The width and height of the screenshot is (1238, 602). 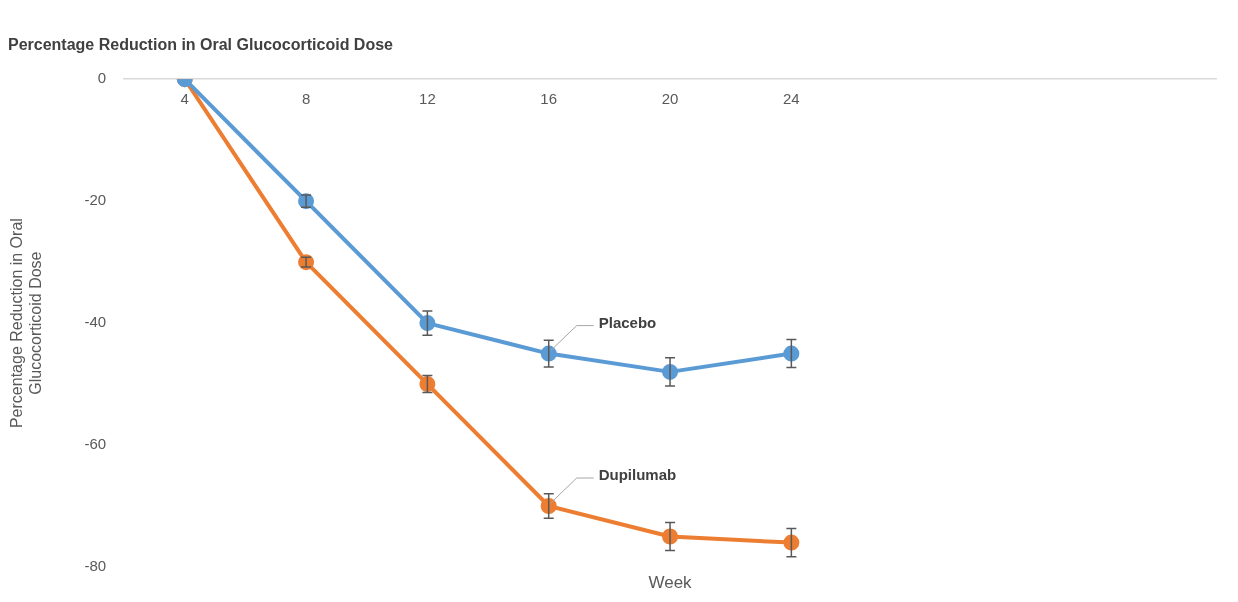 I want to click on y-tick-label: -60, so click(x=95, y=444).